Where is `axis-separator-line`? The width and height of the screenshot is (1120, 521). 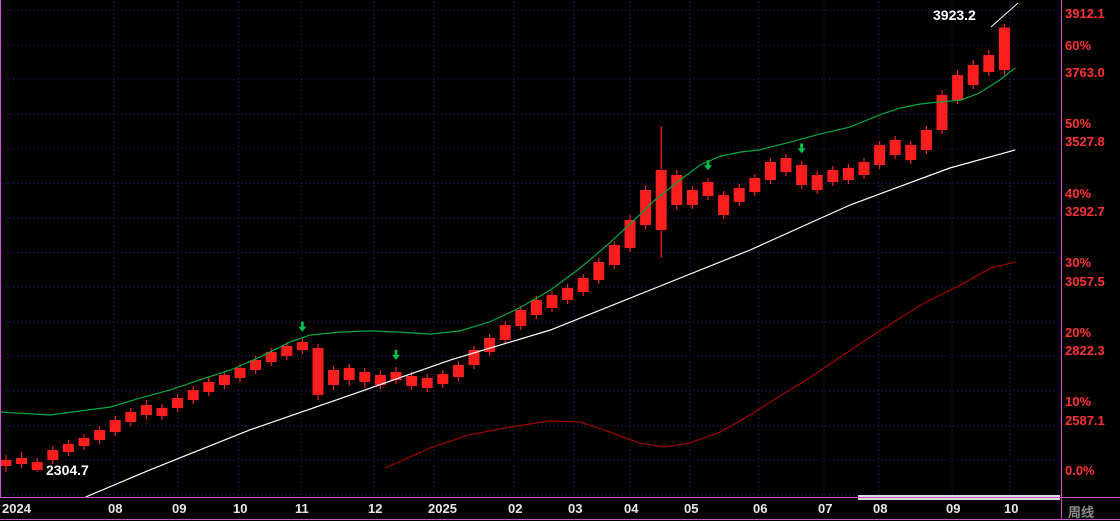
axis-separator-line is located at coordinates (1061, 259).